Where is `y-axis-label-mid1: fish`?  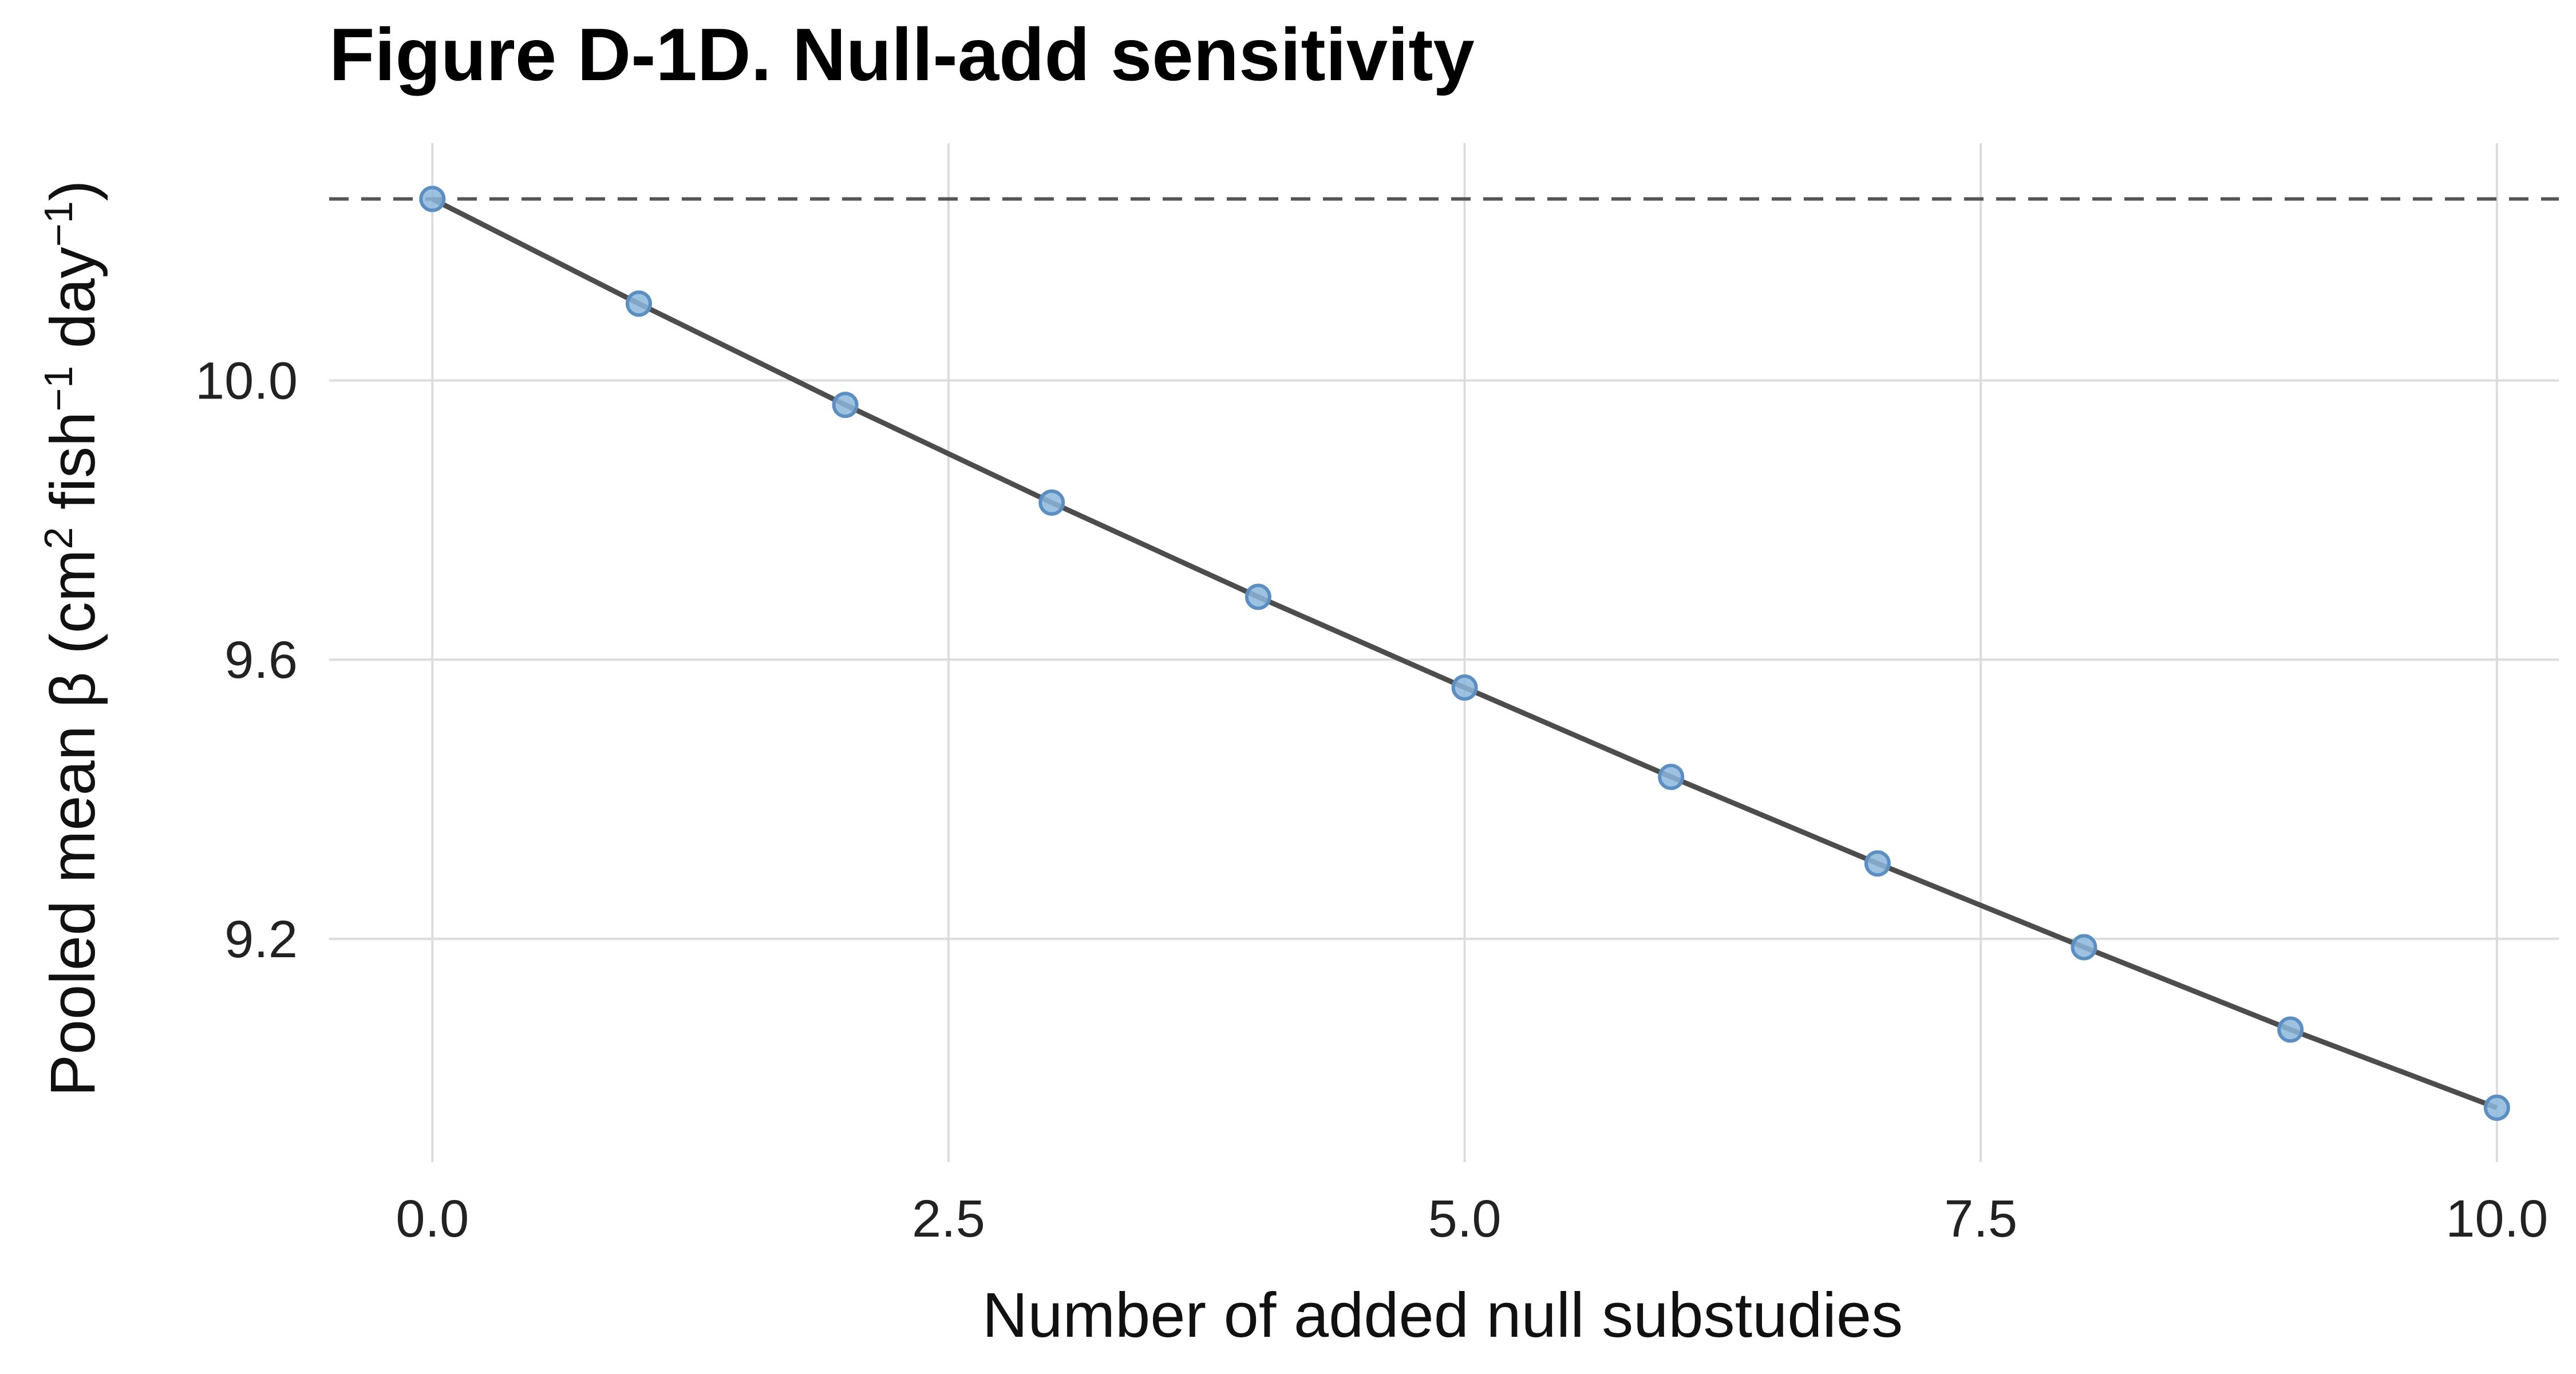
y-axis-label-mid1: fish is located at coordinates (73, 470).